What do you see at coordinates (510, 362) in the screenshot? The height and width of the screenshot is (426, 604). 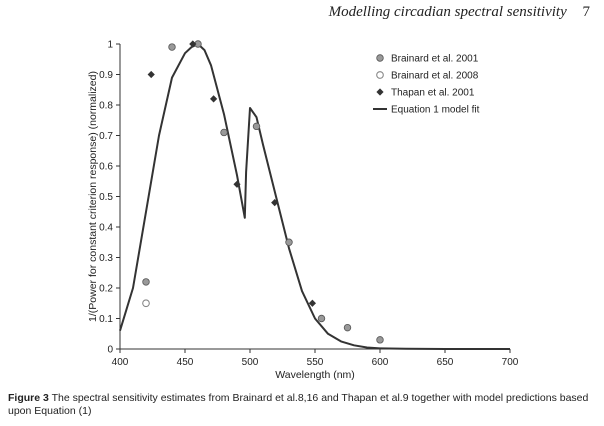 I see `x-tick-label: 700` at bounding box center [510, 362].